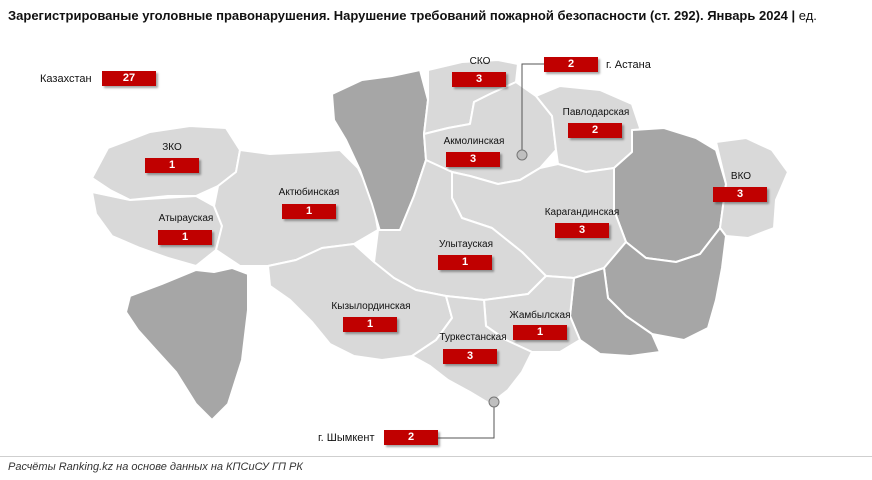  What do you see at coordinates (740, 194) in the screenshot?
I see `region-value-vko: 3` at bounding box center [740, 194].